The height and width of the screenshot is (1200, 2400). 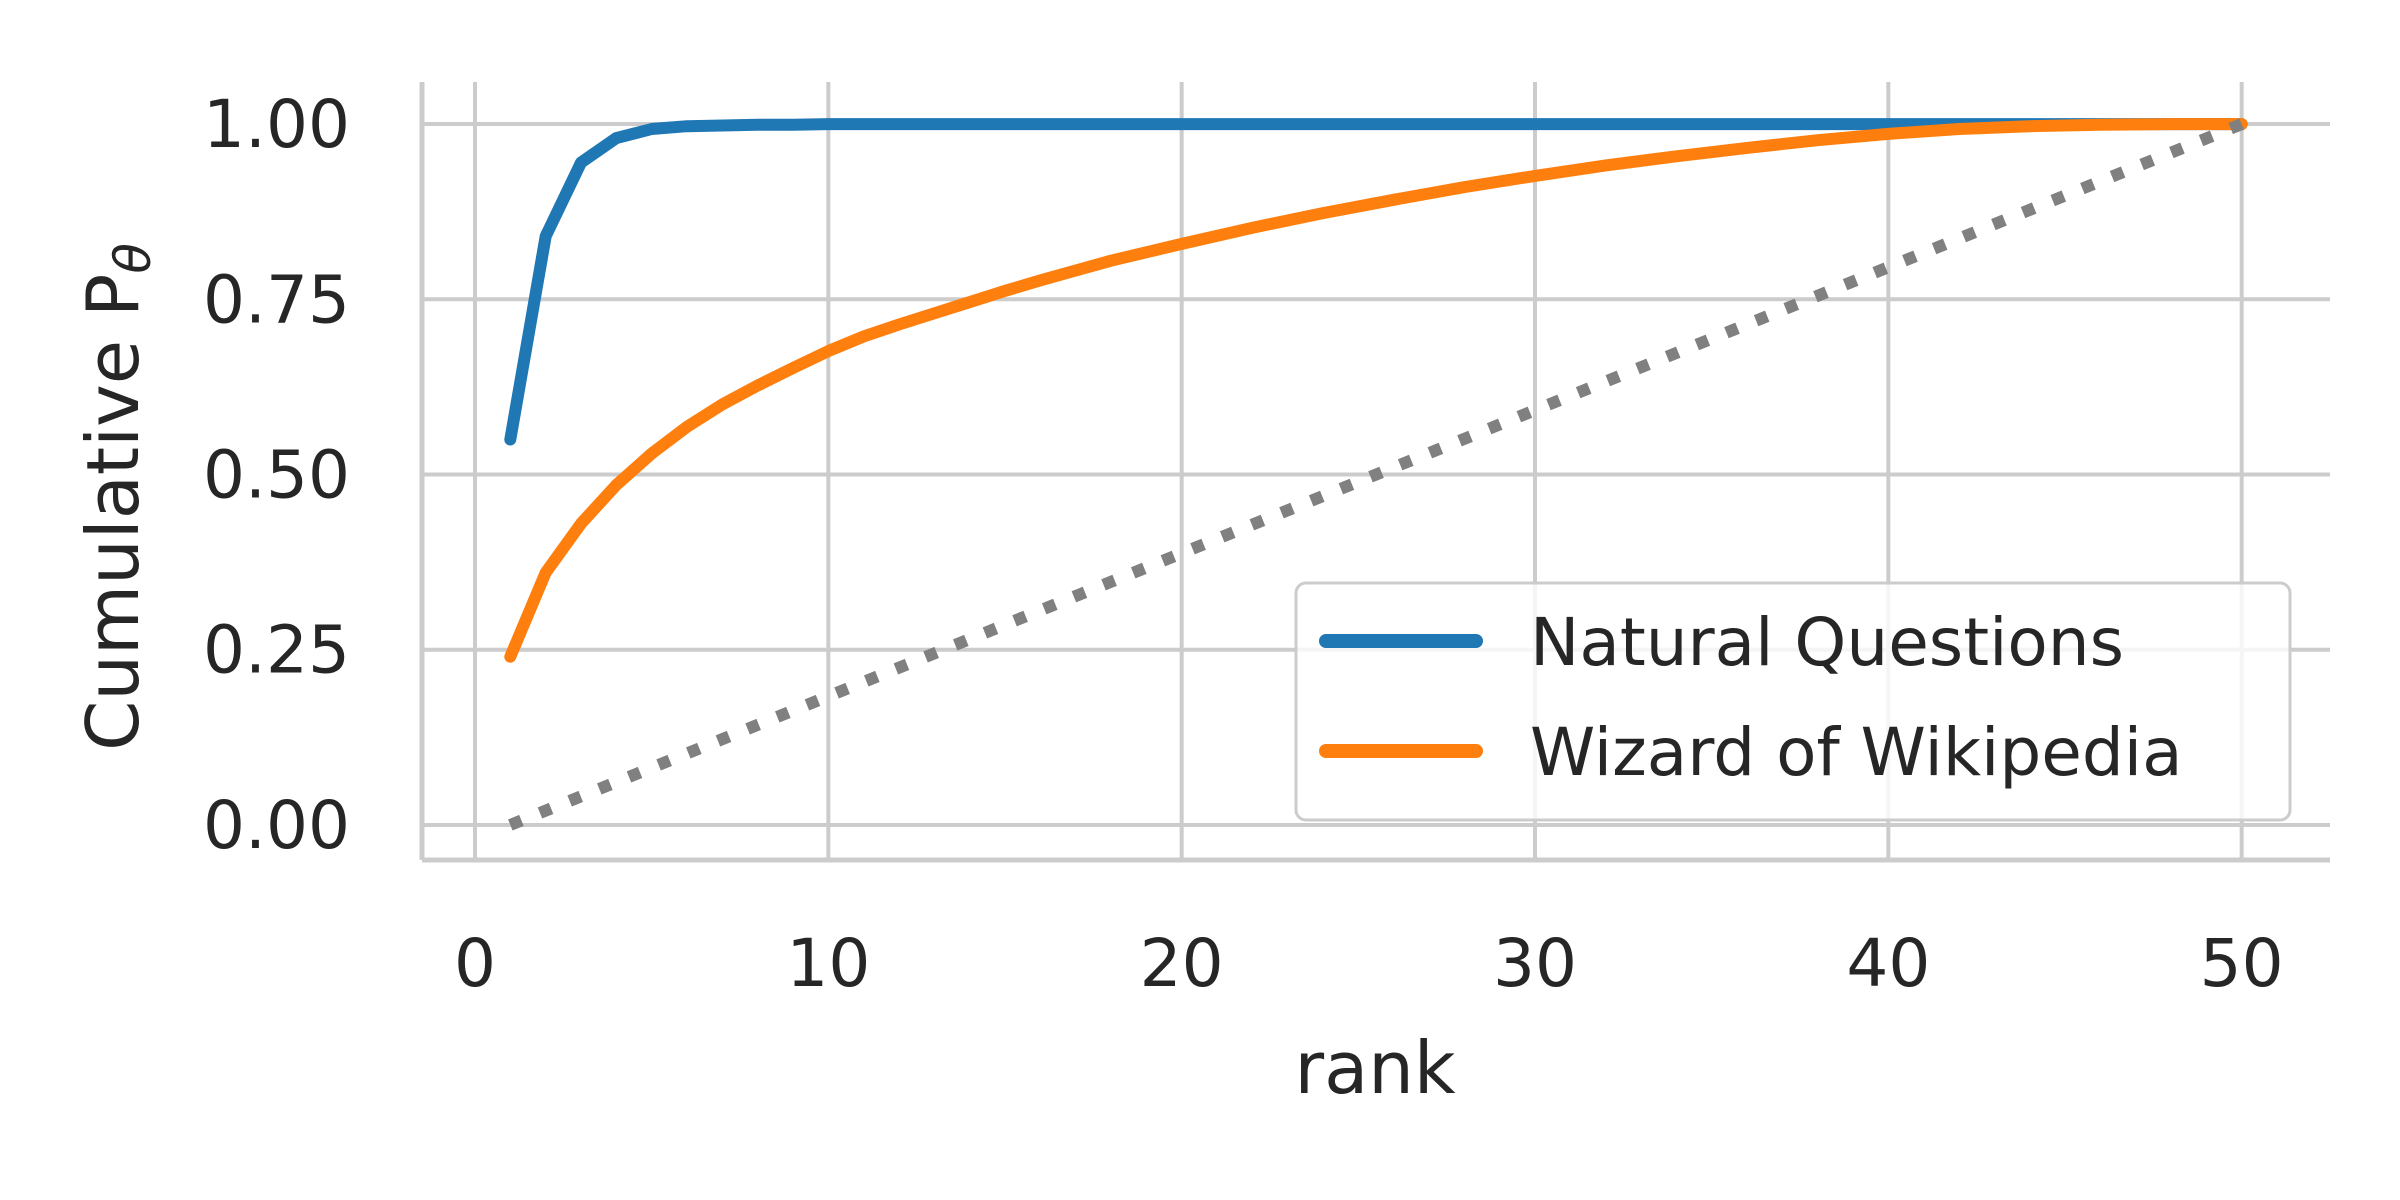 I want to click on y-tick-label: 1.00, so click(x=276, y=124).